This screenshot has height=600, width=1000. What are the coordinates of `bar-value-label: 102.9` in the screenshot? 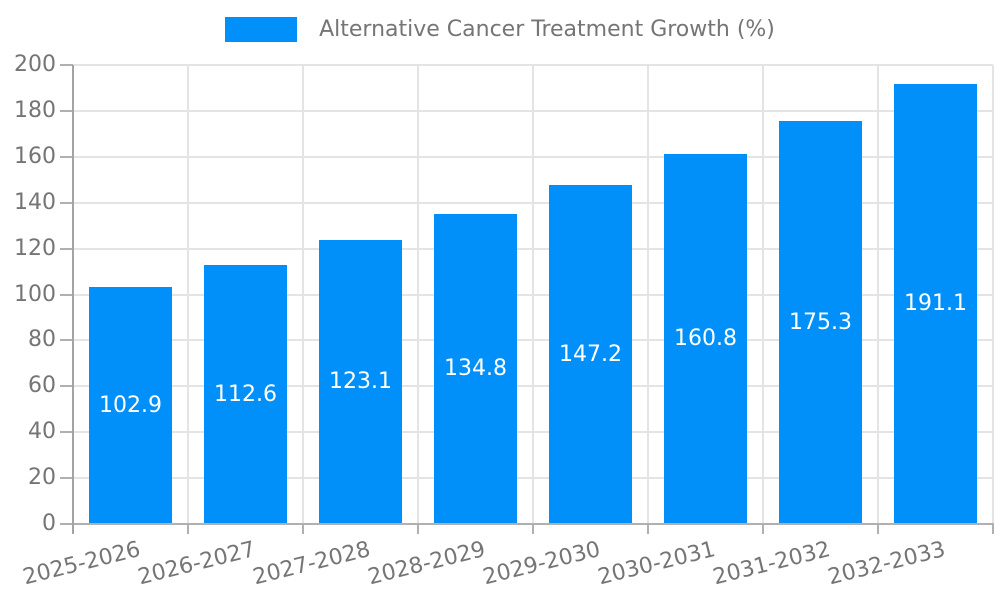 It's located at (130, 405).